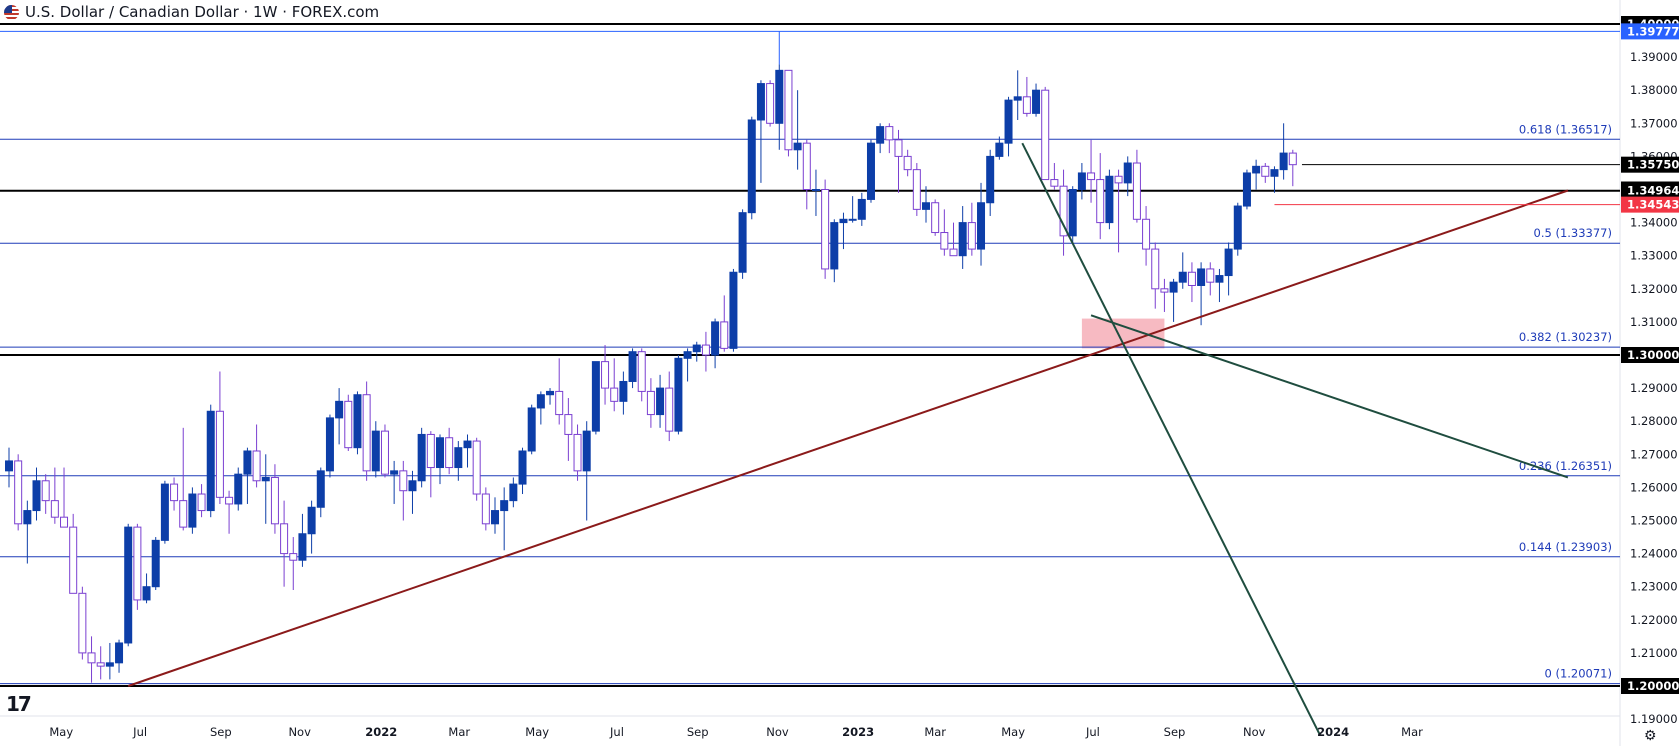  I want to click on price-tick-label: 1.39000, so click(1654, 57).